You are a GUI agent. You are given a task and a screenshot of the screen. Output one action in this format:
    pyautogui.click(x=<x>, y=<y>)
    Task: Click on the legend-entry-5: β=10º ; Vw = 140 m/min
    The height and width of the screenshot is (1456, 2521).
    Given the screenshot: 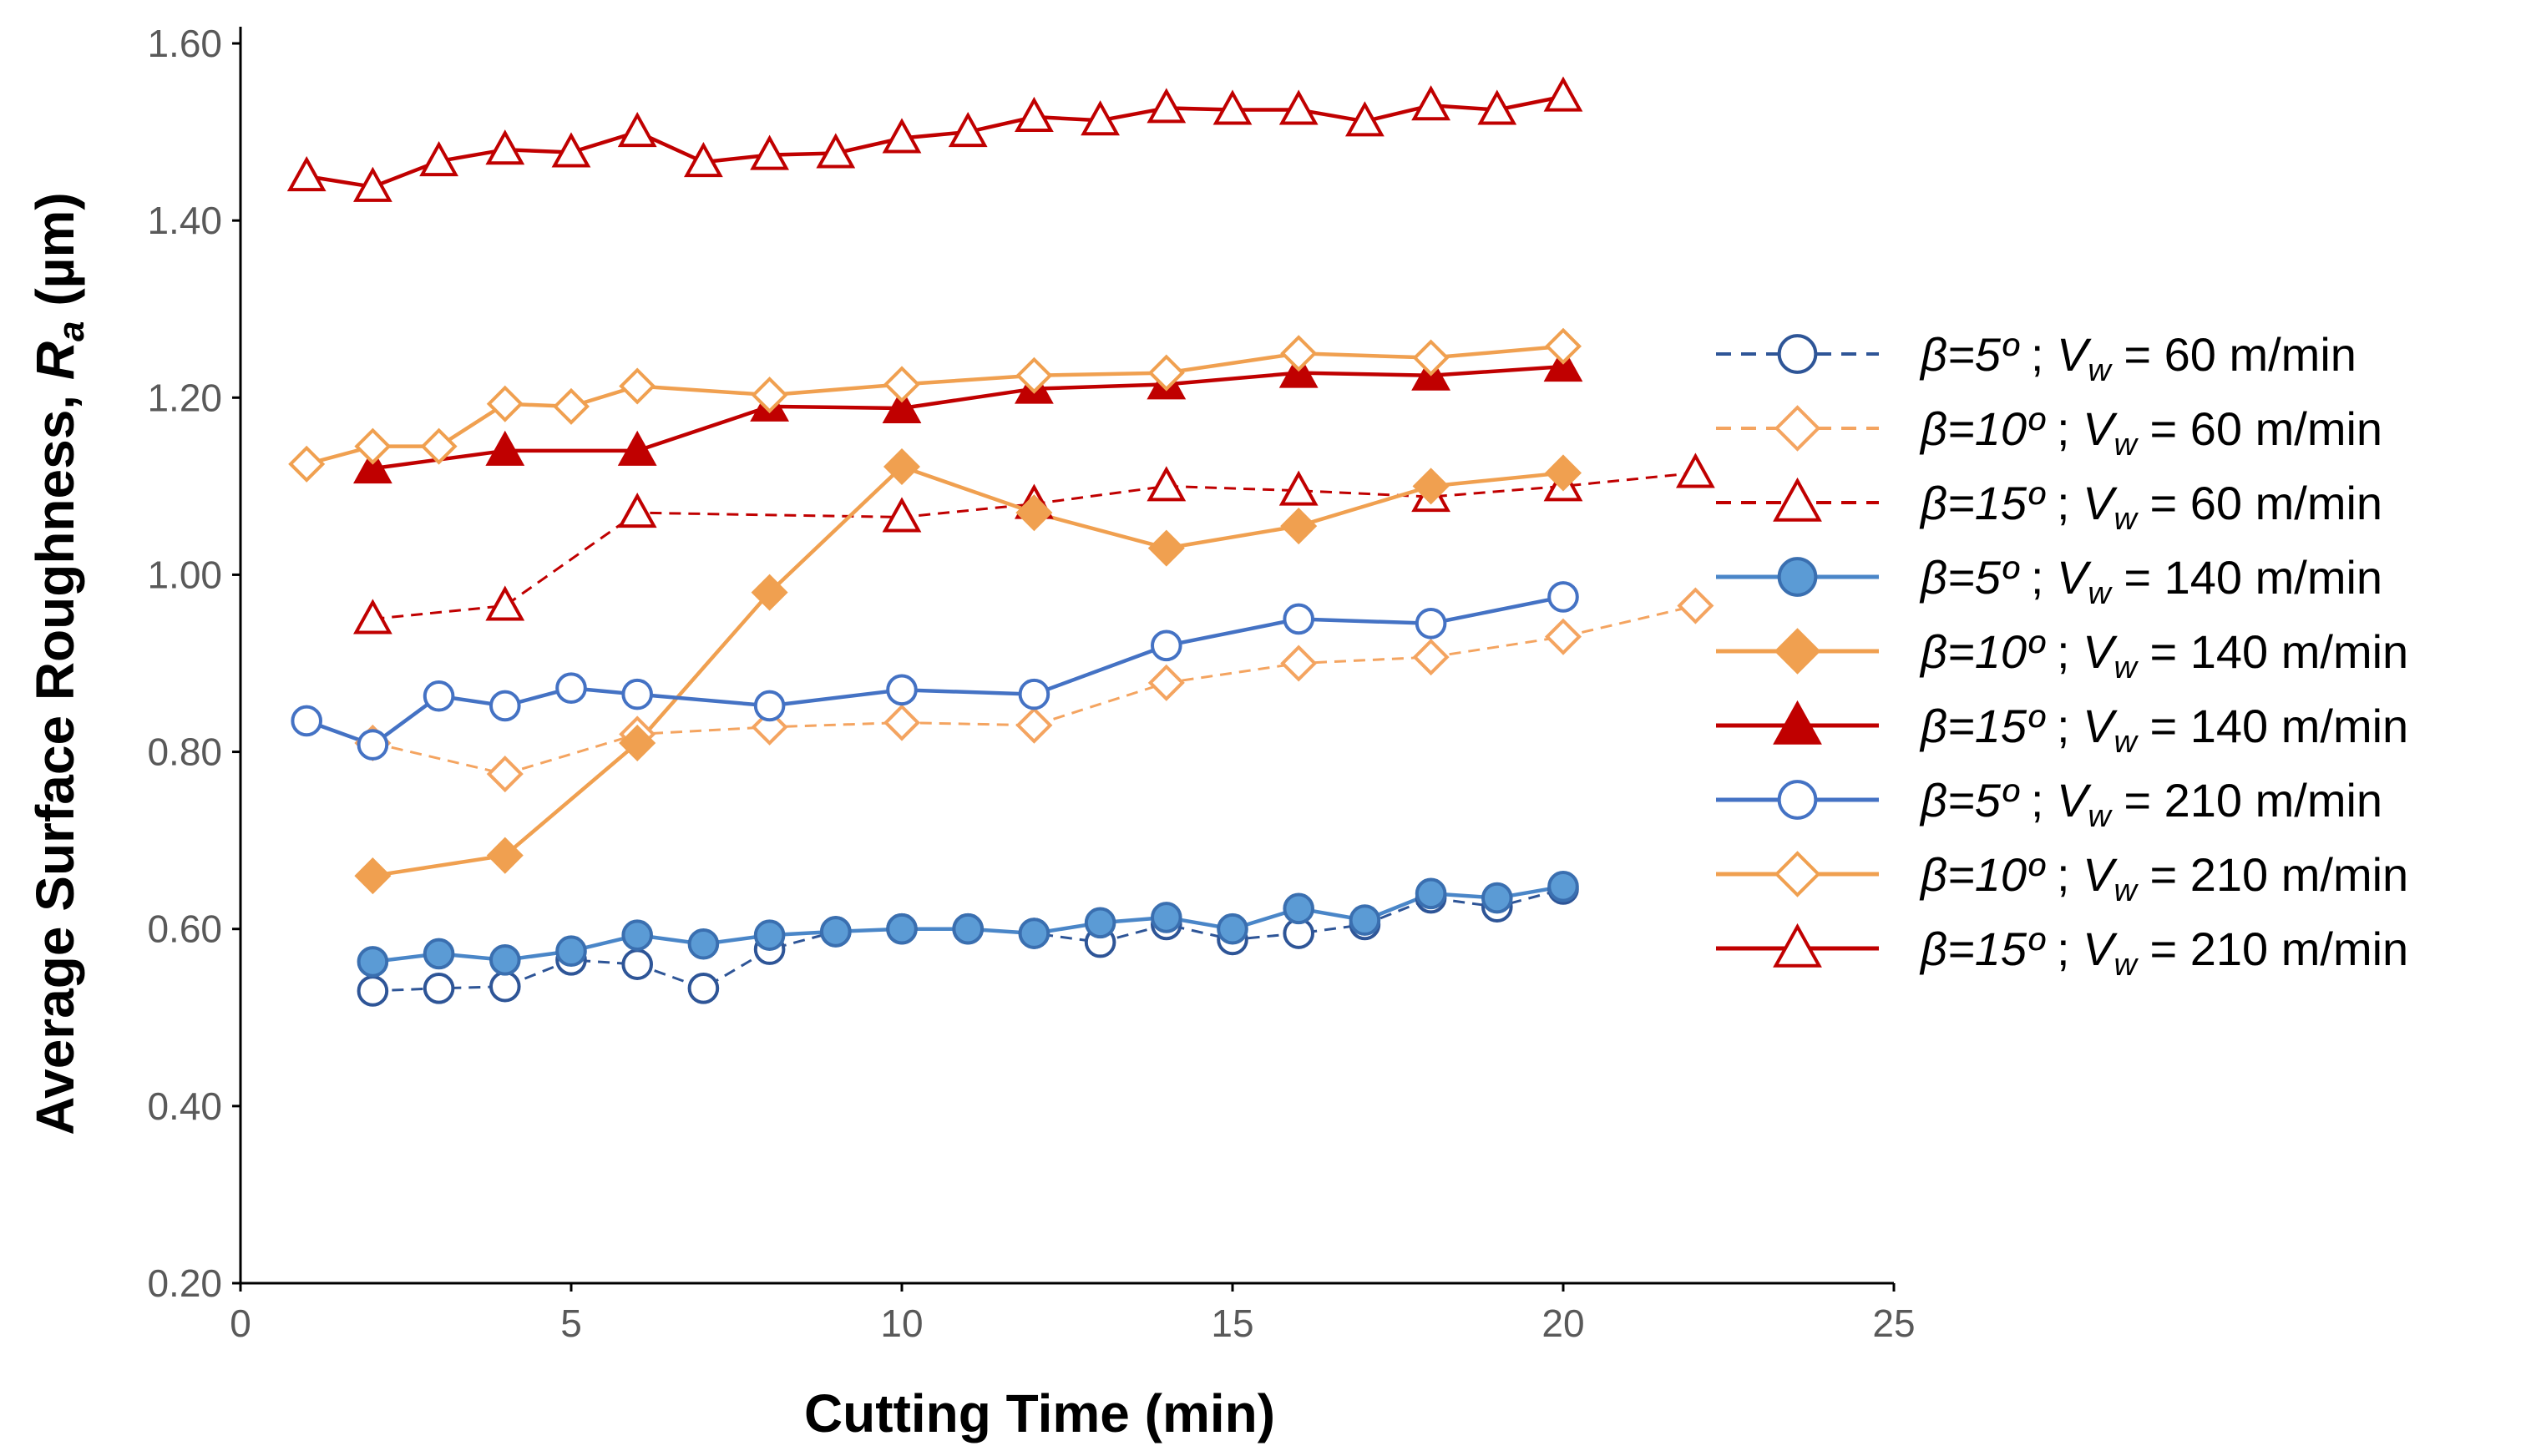 What is the action you would take?
    pyautogui.click(x=2062, y=655)
    